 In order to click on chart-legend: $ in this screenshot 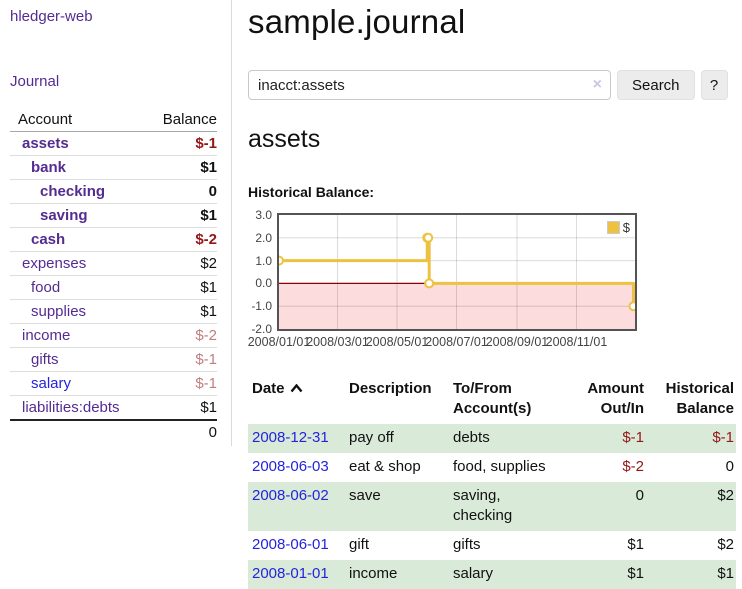, I will do `click(618, 227)`.